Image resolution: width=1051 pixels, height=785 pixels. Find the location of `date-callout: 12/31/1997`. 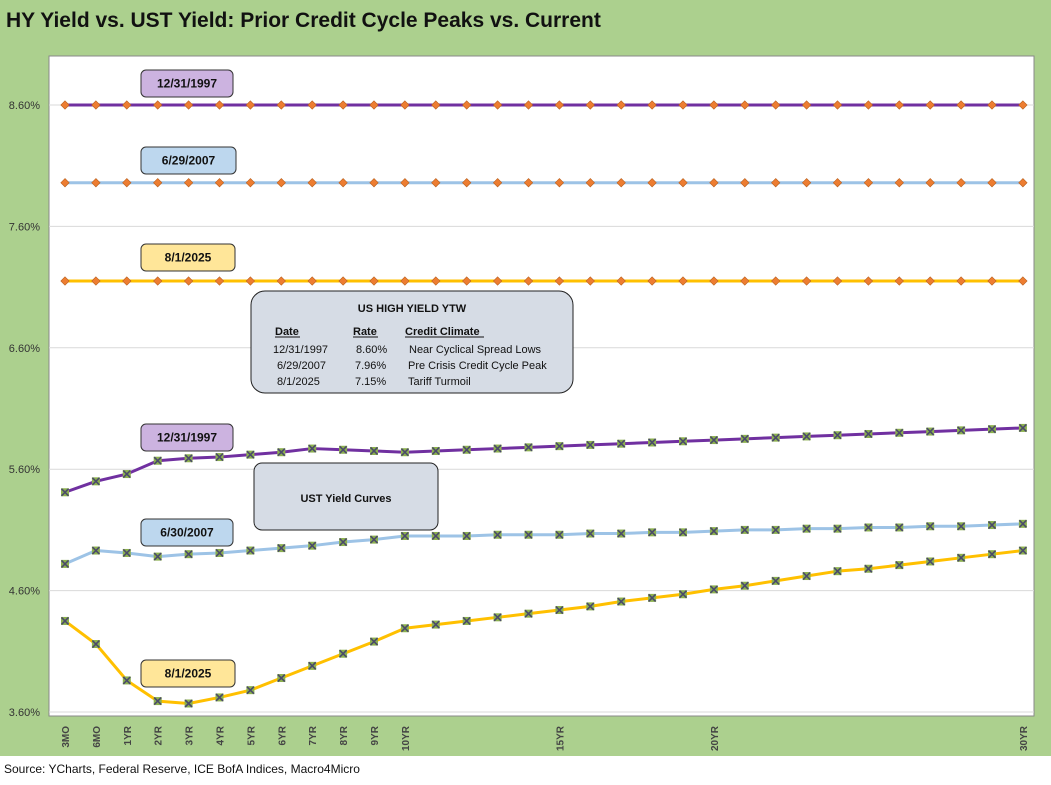

date-callout: 12/31/1997 is located at coordinates (187, 437).